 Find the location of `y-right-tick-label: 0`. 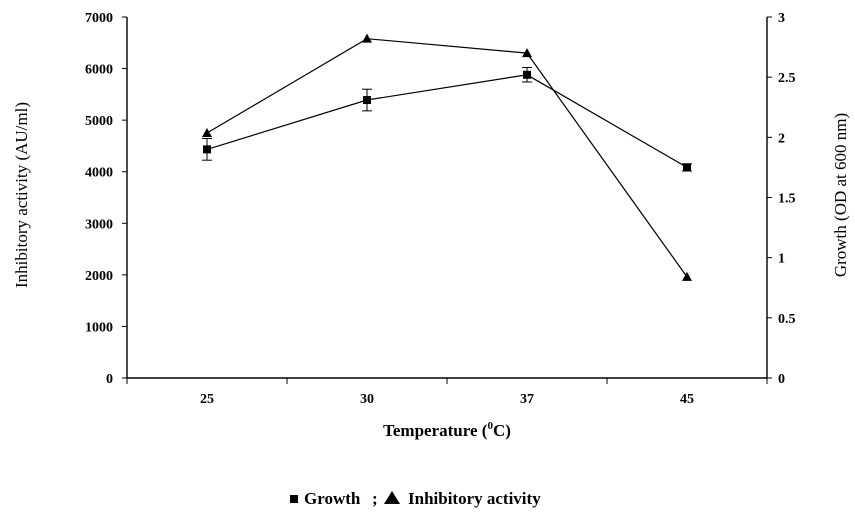

y-right-tick-label: 0 is located at coordinates (781, 379).